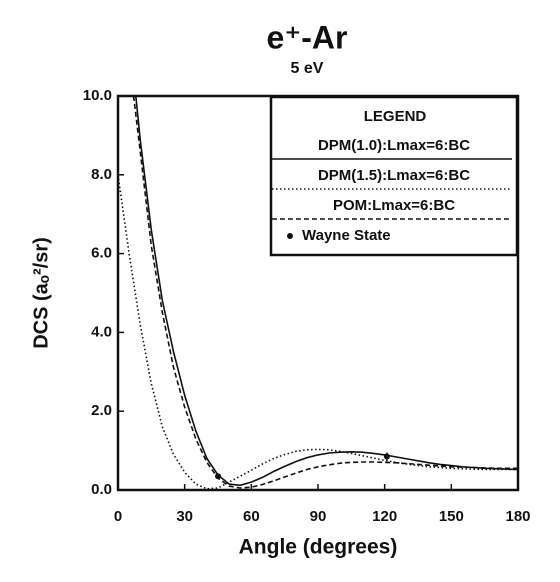  Describe the element at coordinates (394, 145) in the screenshot. I see `legend-label: DPM(1.0):Lmax=6:BC` at that location.